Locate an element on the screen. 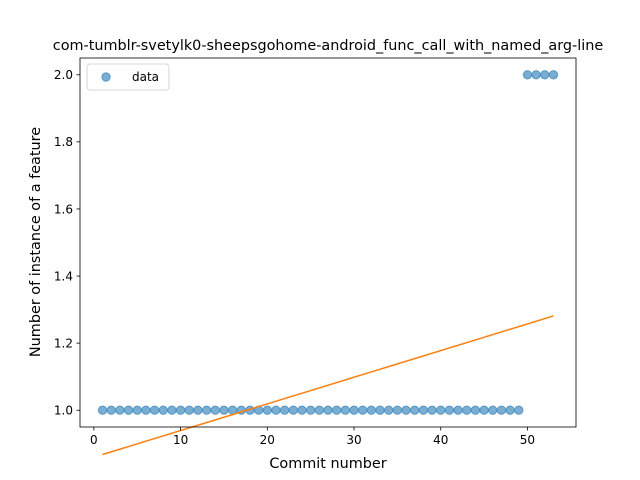  y-tick-label: 1.0 is located at coordinates (63, 411).